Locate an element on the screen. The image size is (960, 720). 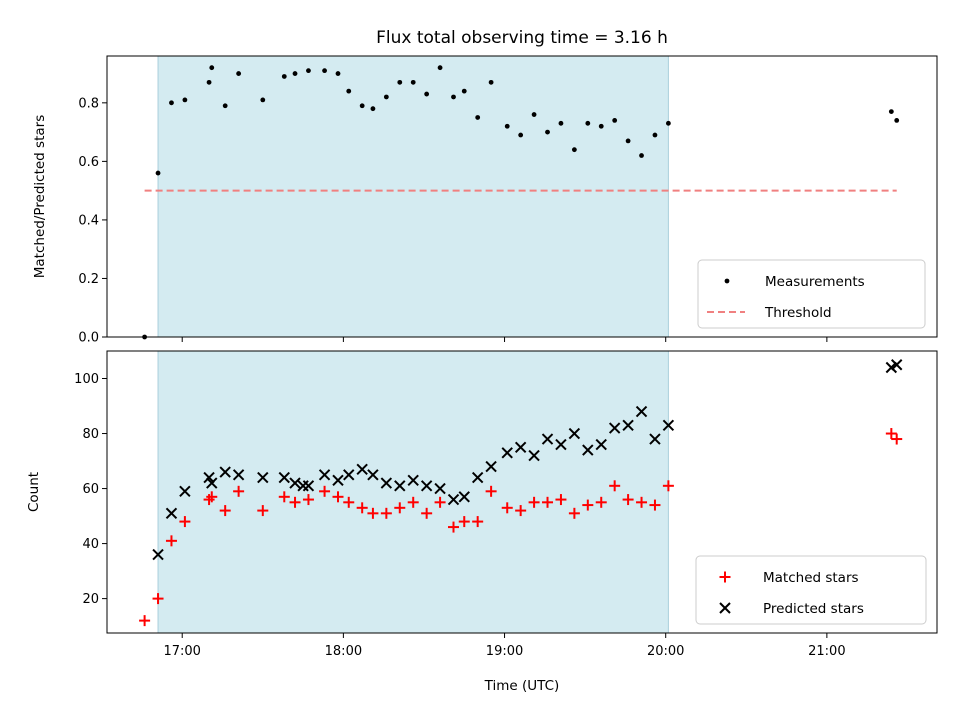
time-x-axis-tick-label: 20:00 is located at coordinates (665, 651).